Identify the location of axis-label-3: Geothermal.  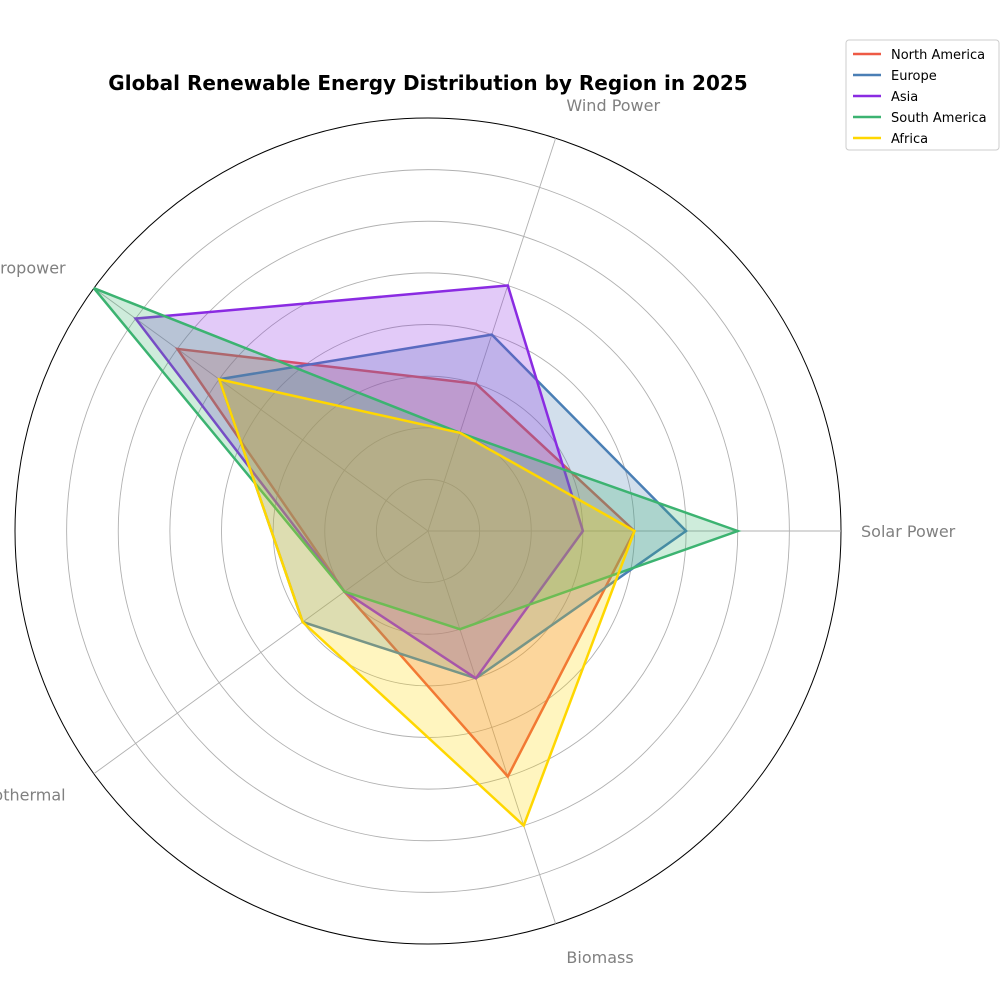
(33, 794).